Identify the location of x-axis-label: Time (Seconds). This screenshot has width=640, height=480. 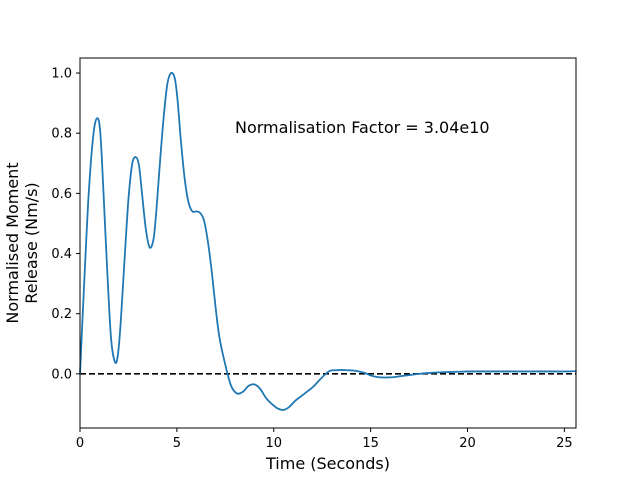
(327, 463).